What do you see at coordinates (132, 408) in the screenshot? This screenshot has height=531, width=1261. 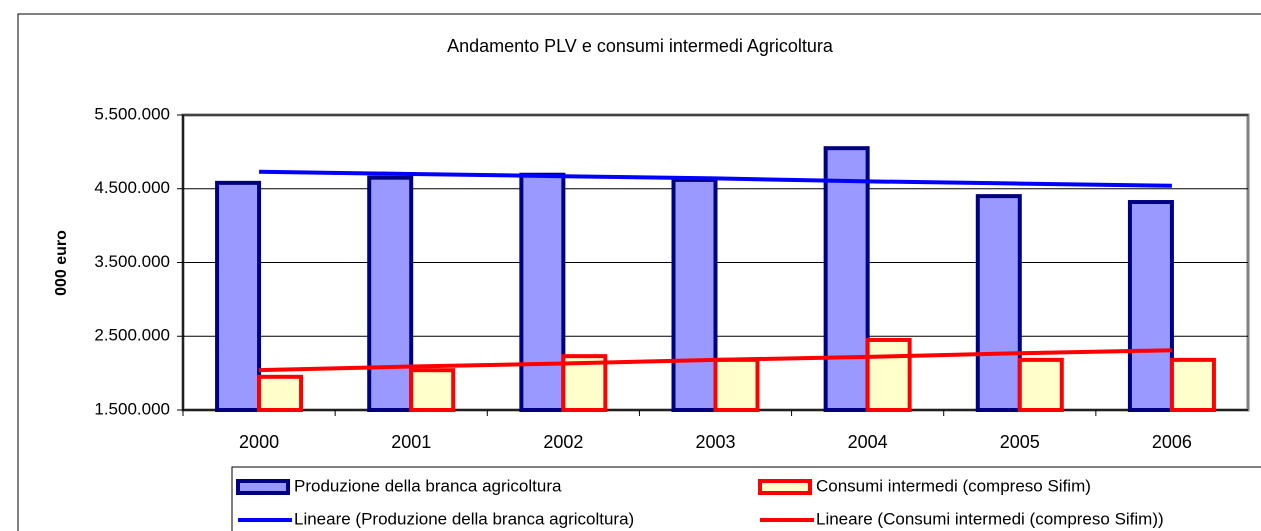 I see `y-tick-label: 1.500.000` at bounding box center [132, 408].